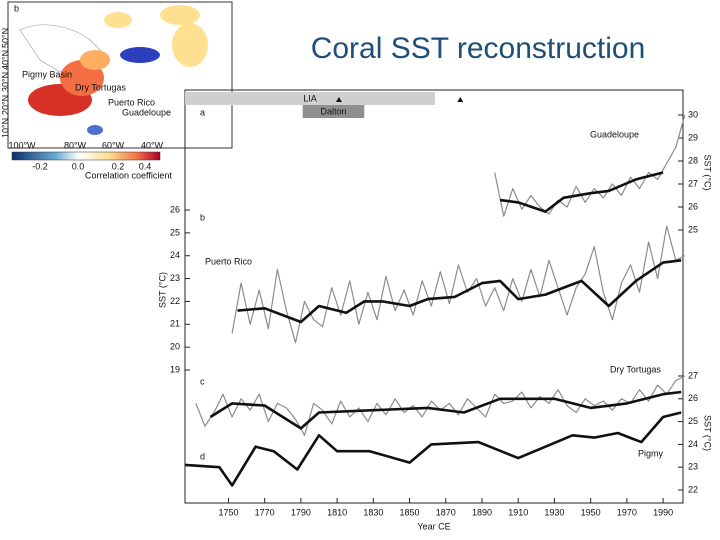  Describe the element at coordinates (651, 453) in the screenshot. I see `series-label: Pigmy` at that location.